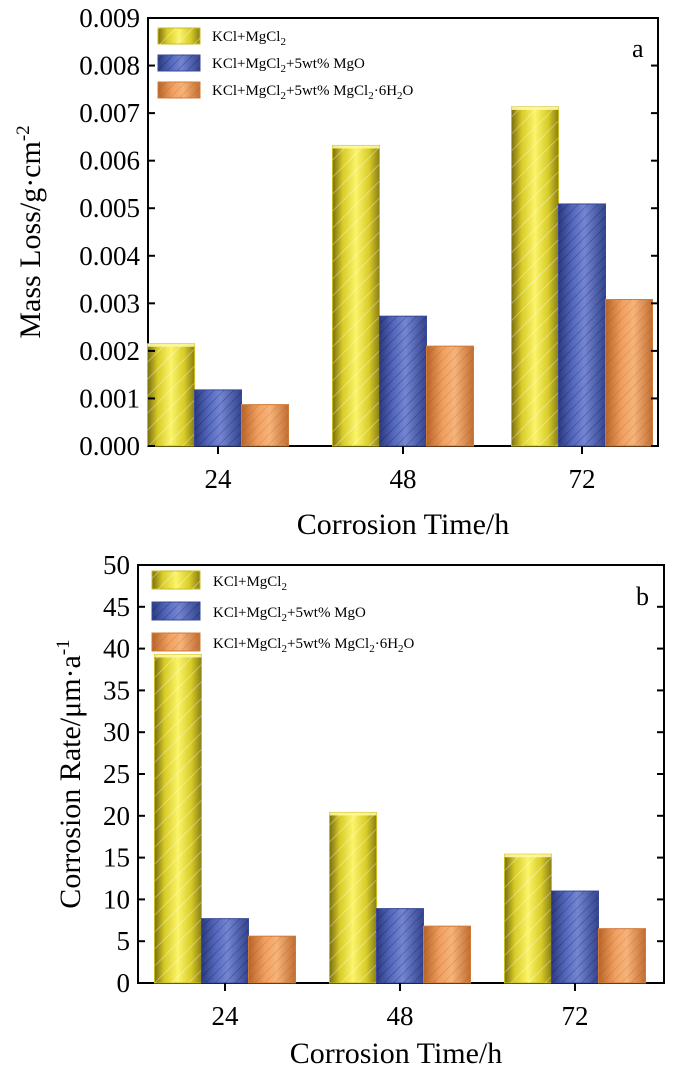 The width and height of the screenshot is (673, 1077). What do you see at coordinates (109, 161) in the screenshot?
I see `y-tick-label: 0.006` at bounding box center [109, 161].